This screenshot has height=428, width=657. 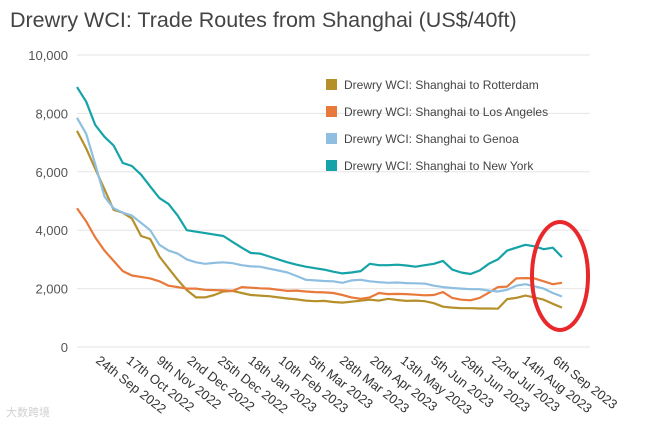 I want to click on legend-label: Drewry WCI: Shanghai to New York, so click(x=439, y=166).